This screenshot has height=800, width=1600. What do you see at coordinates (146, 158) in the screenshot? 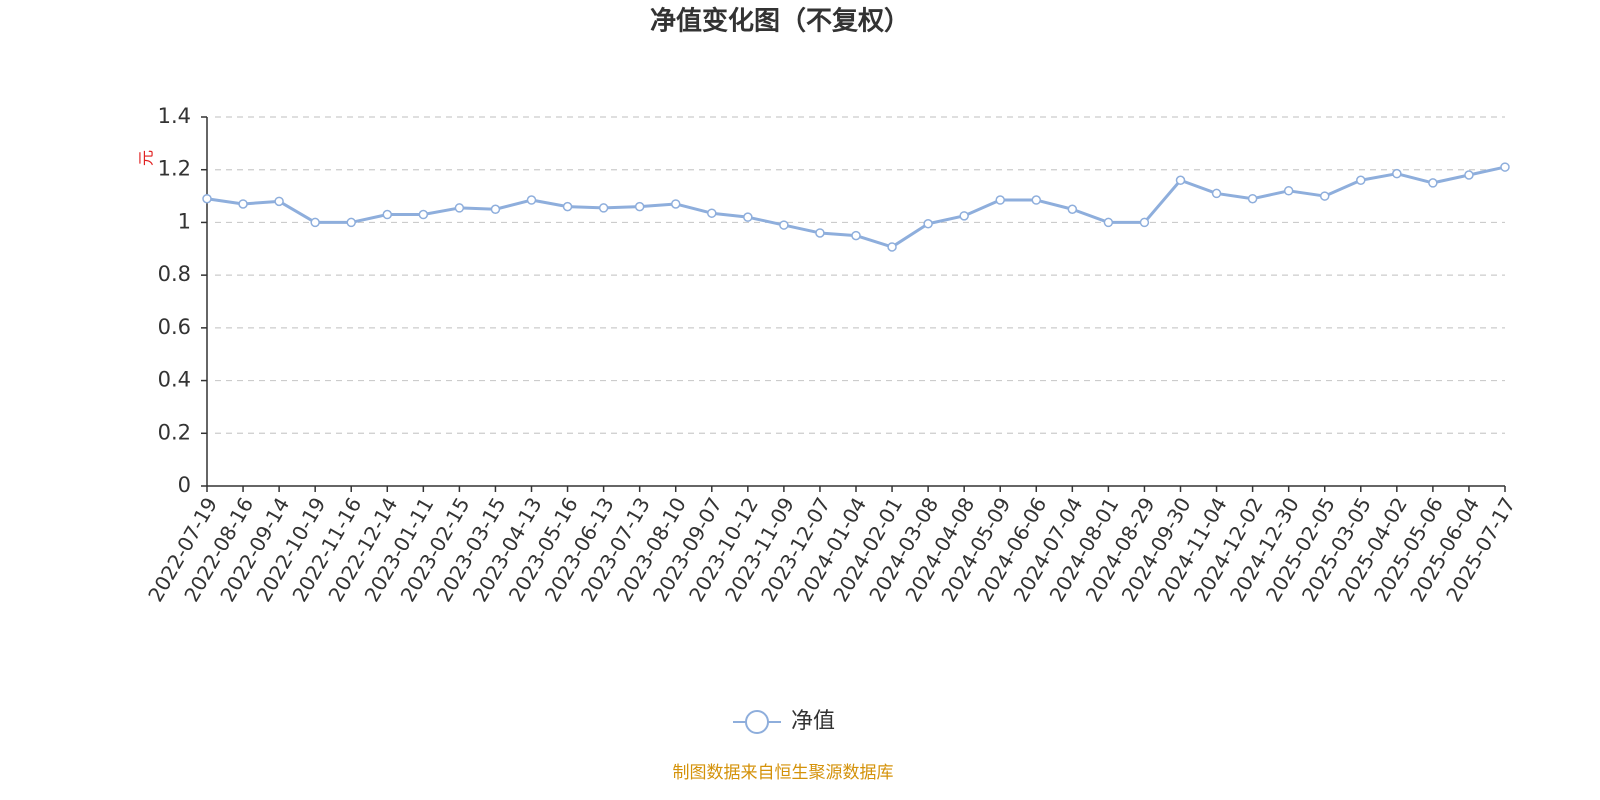
I see `y-axis-label: 元` at bounding box center [146, 158].